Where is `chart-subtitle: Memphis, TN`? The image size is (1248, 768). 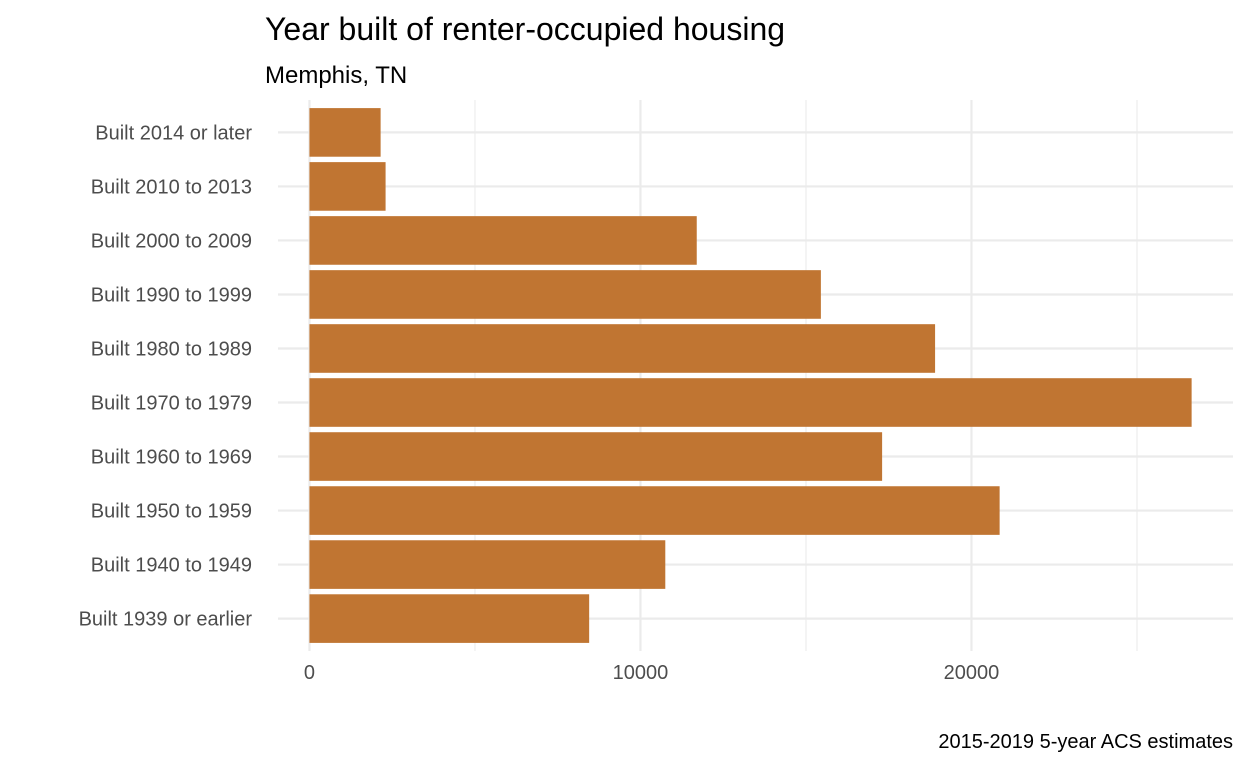
chart-subtitle: Memphis, TN is located at coordinates (336, 75).